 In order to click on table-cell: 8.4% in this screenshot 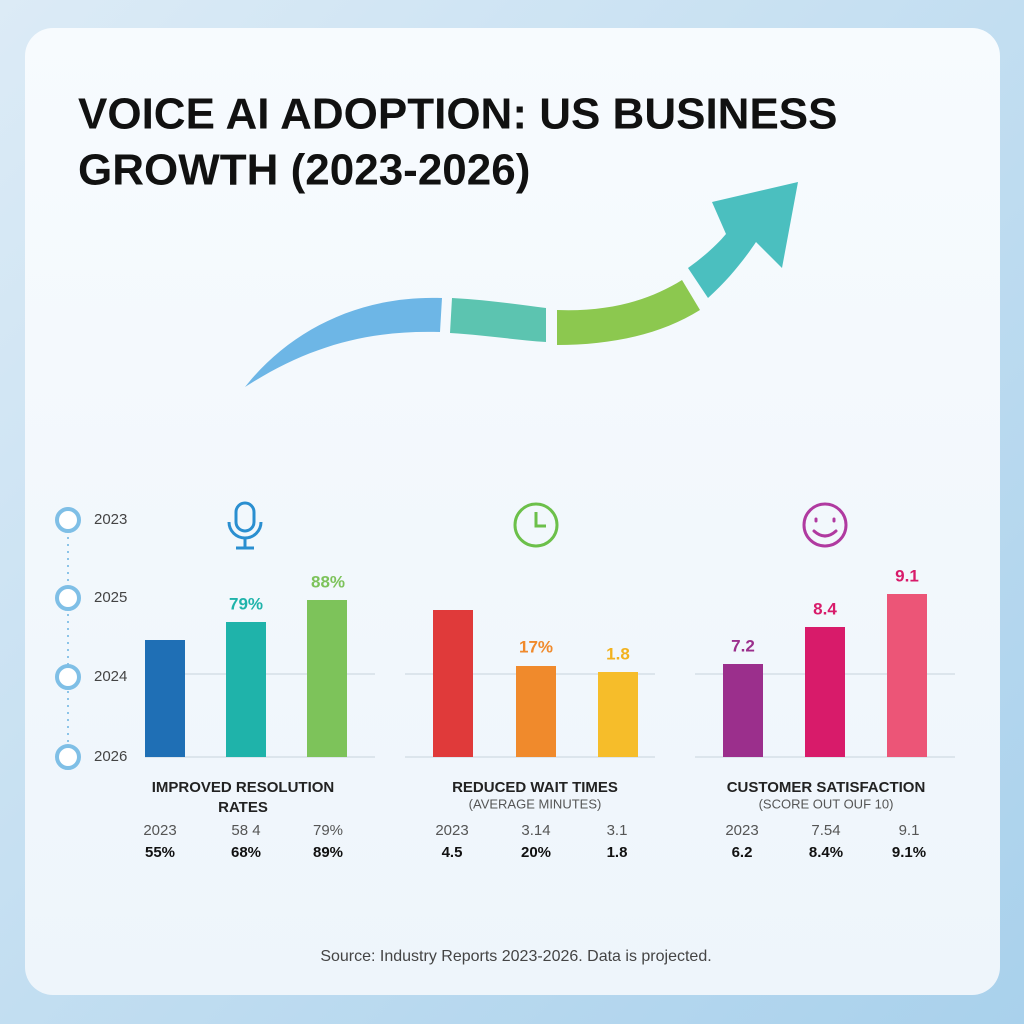, I will do `click(826, 852)`.